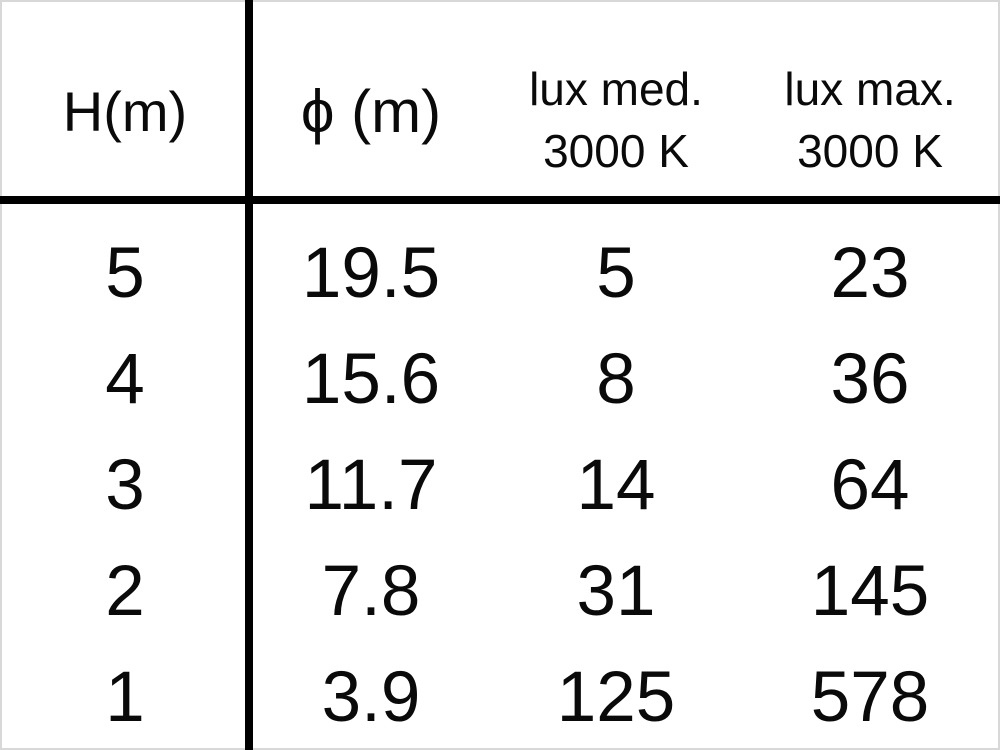 This screenshot has width=1000, height=750. What do you see at coordinates (125, 697) in the screenshot?
I see `cell-h-row4: 1` at bounding box center [125, 697].